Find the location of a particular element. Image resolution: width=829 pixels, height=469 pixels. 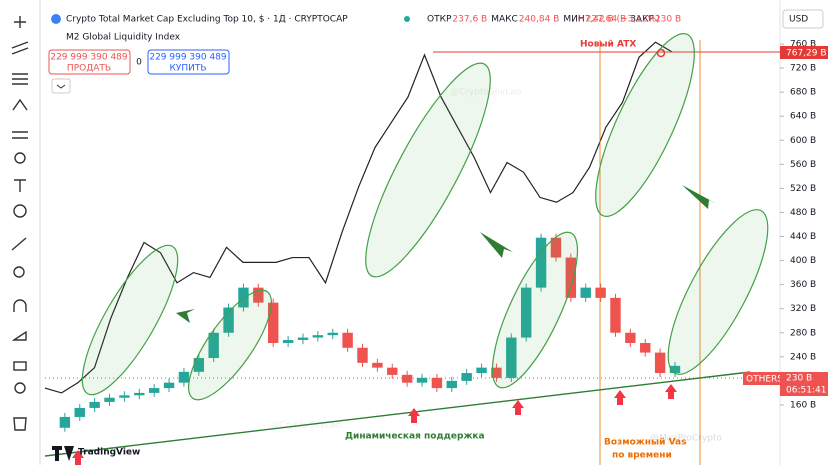

ohlc-value: 227,64 В is located at coordinates (606, 20).